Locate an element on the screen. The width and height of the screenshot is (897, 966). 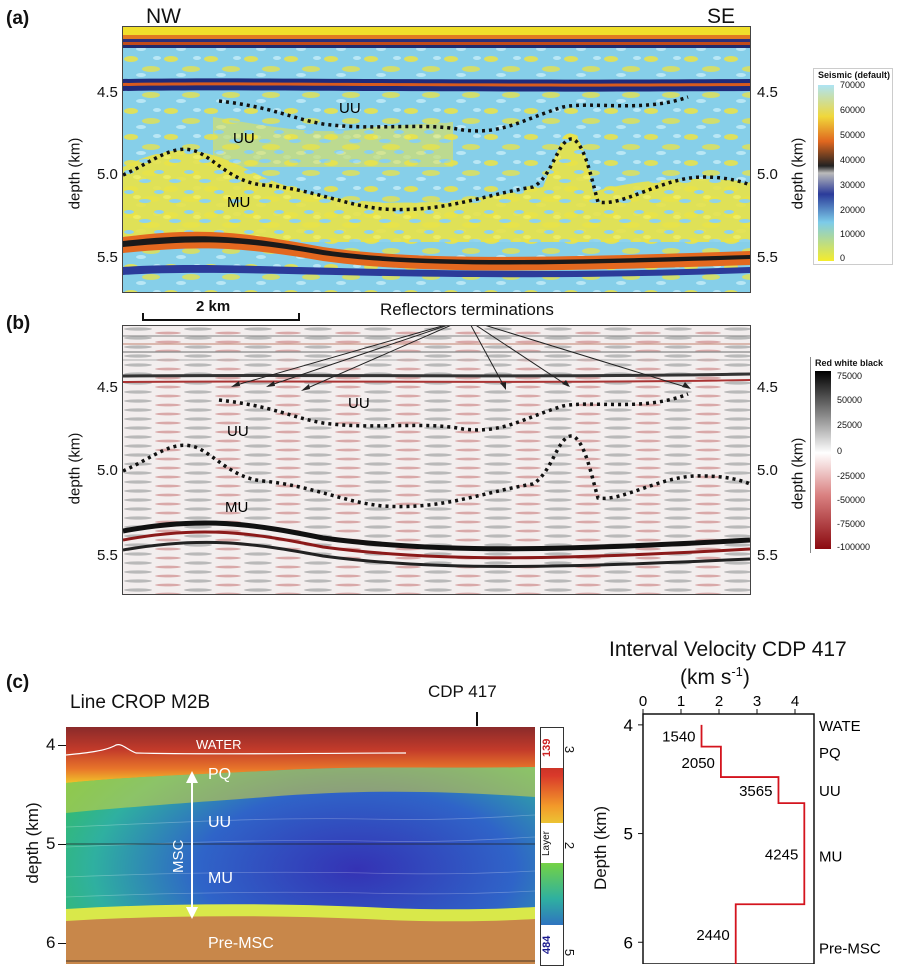
layer-colorbar-tick: 5 is located at coordinates (570, 952).